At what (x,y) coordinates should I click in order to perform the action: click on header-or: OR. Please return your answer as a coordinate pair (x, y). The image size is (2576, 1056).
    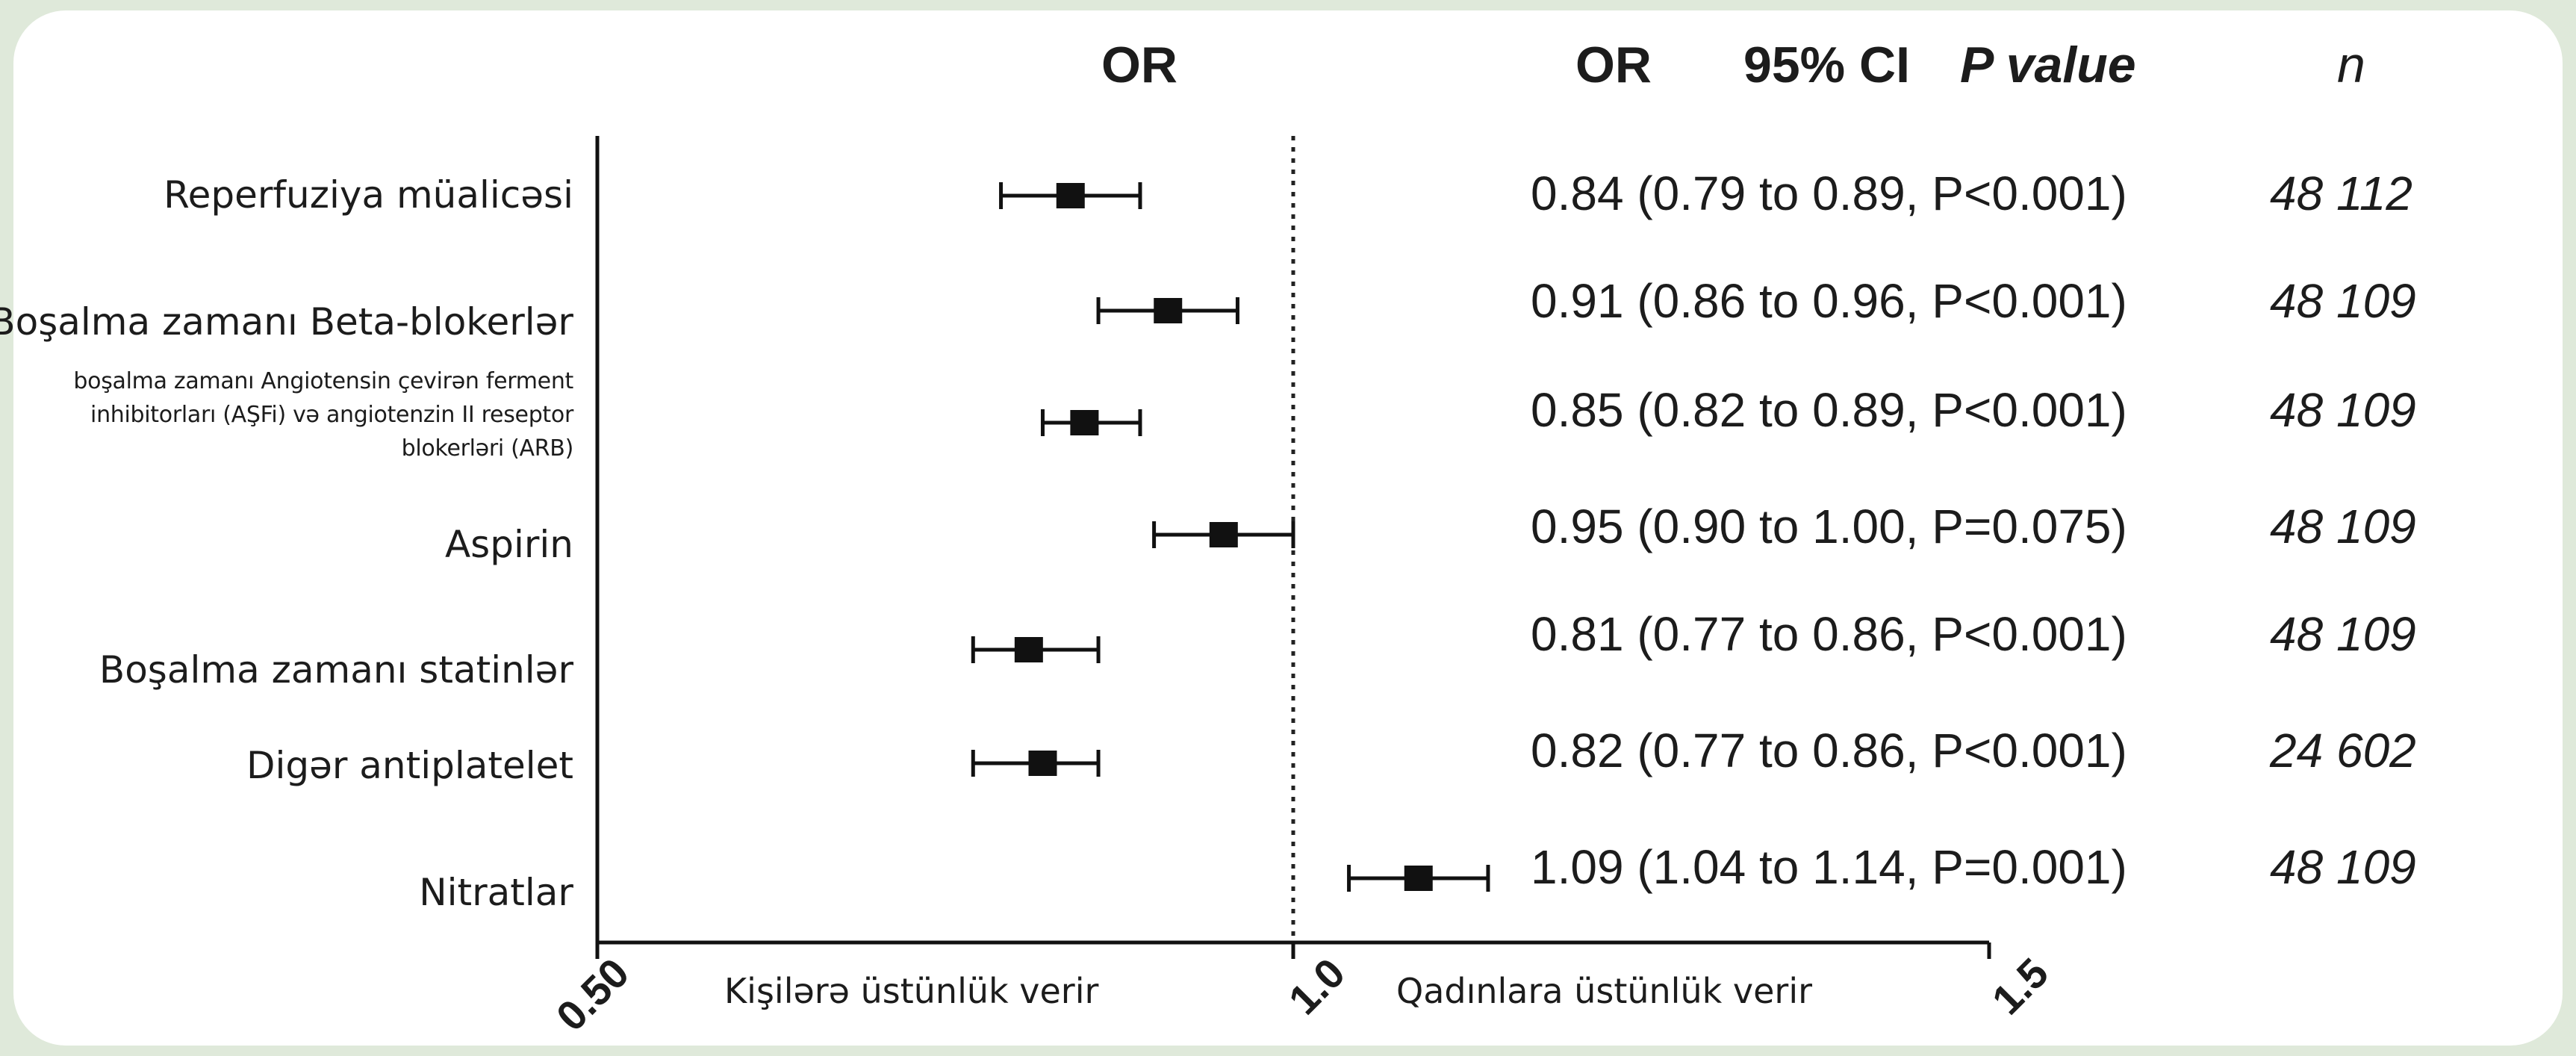
    Looking at the image, I should click on (1613, 65).